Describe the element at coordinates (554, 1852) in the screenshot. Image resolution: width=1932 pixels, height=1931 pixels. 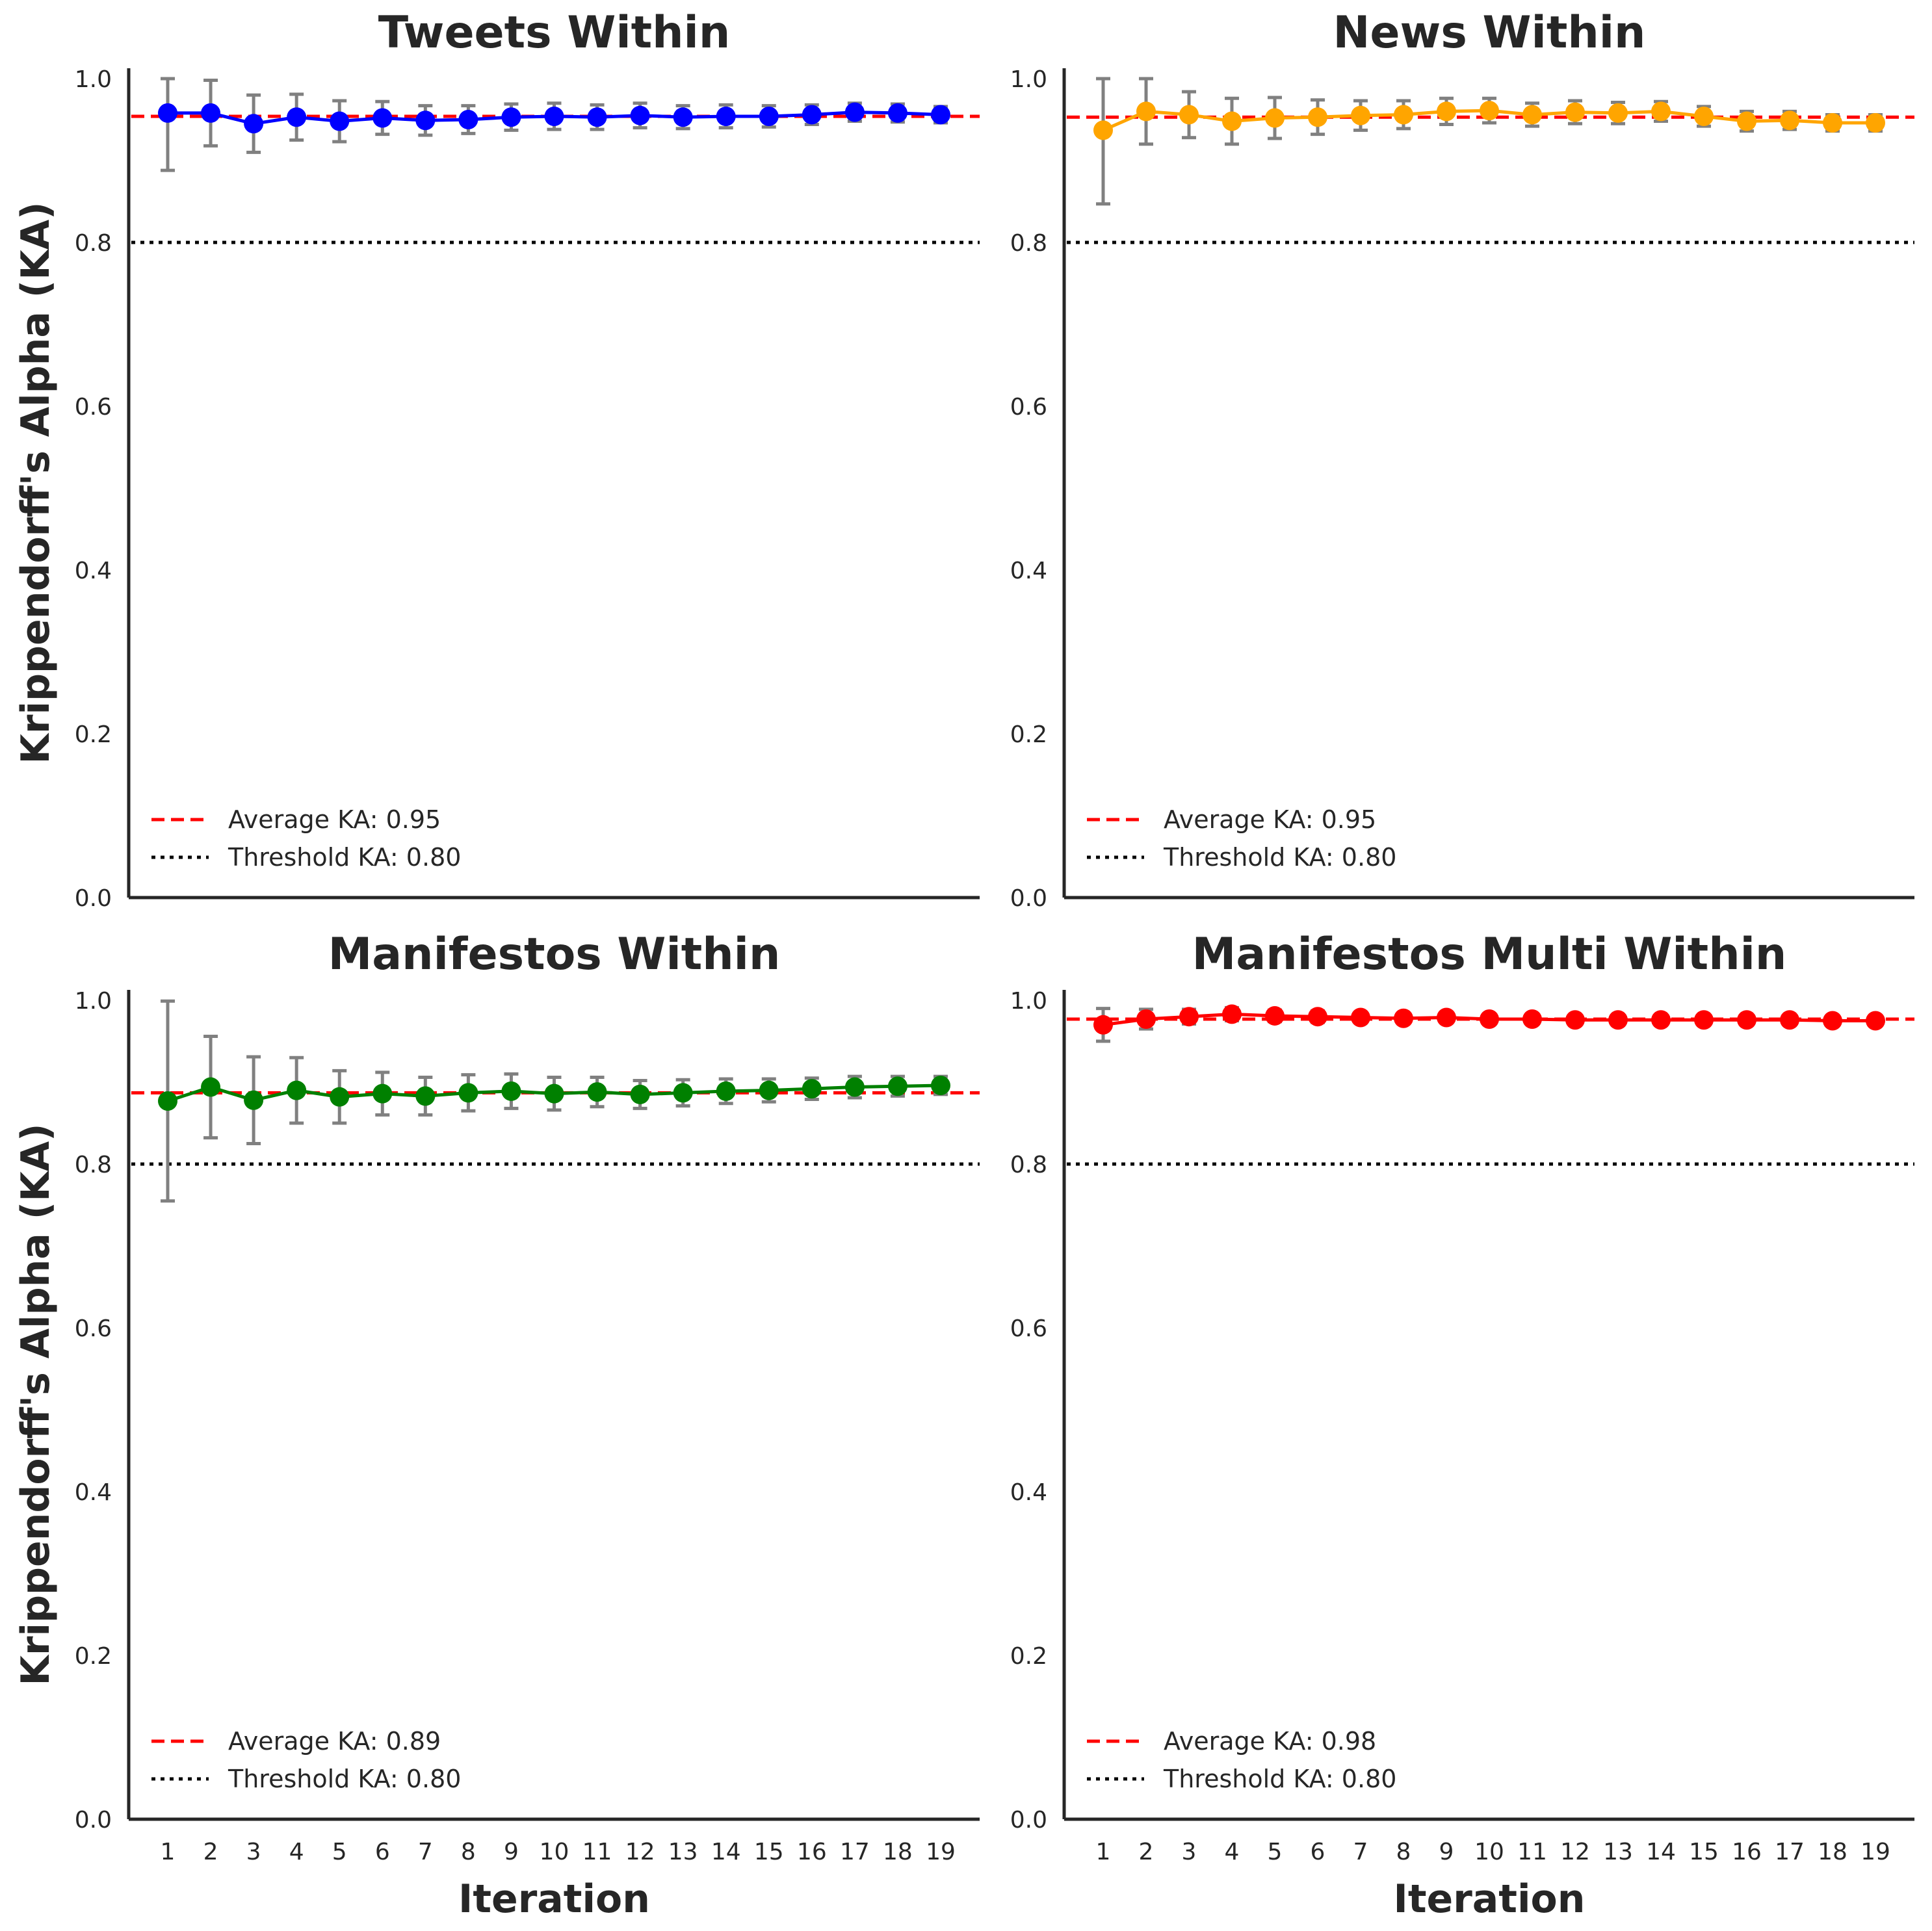
I see `x-tick-label: 10` at that location.